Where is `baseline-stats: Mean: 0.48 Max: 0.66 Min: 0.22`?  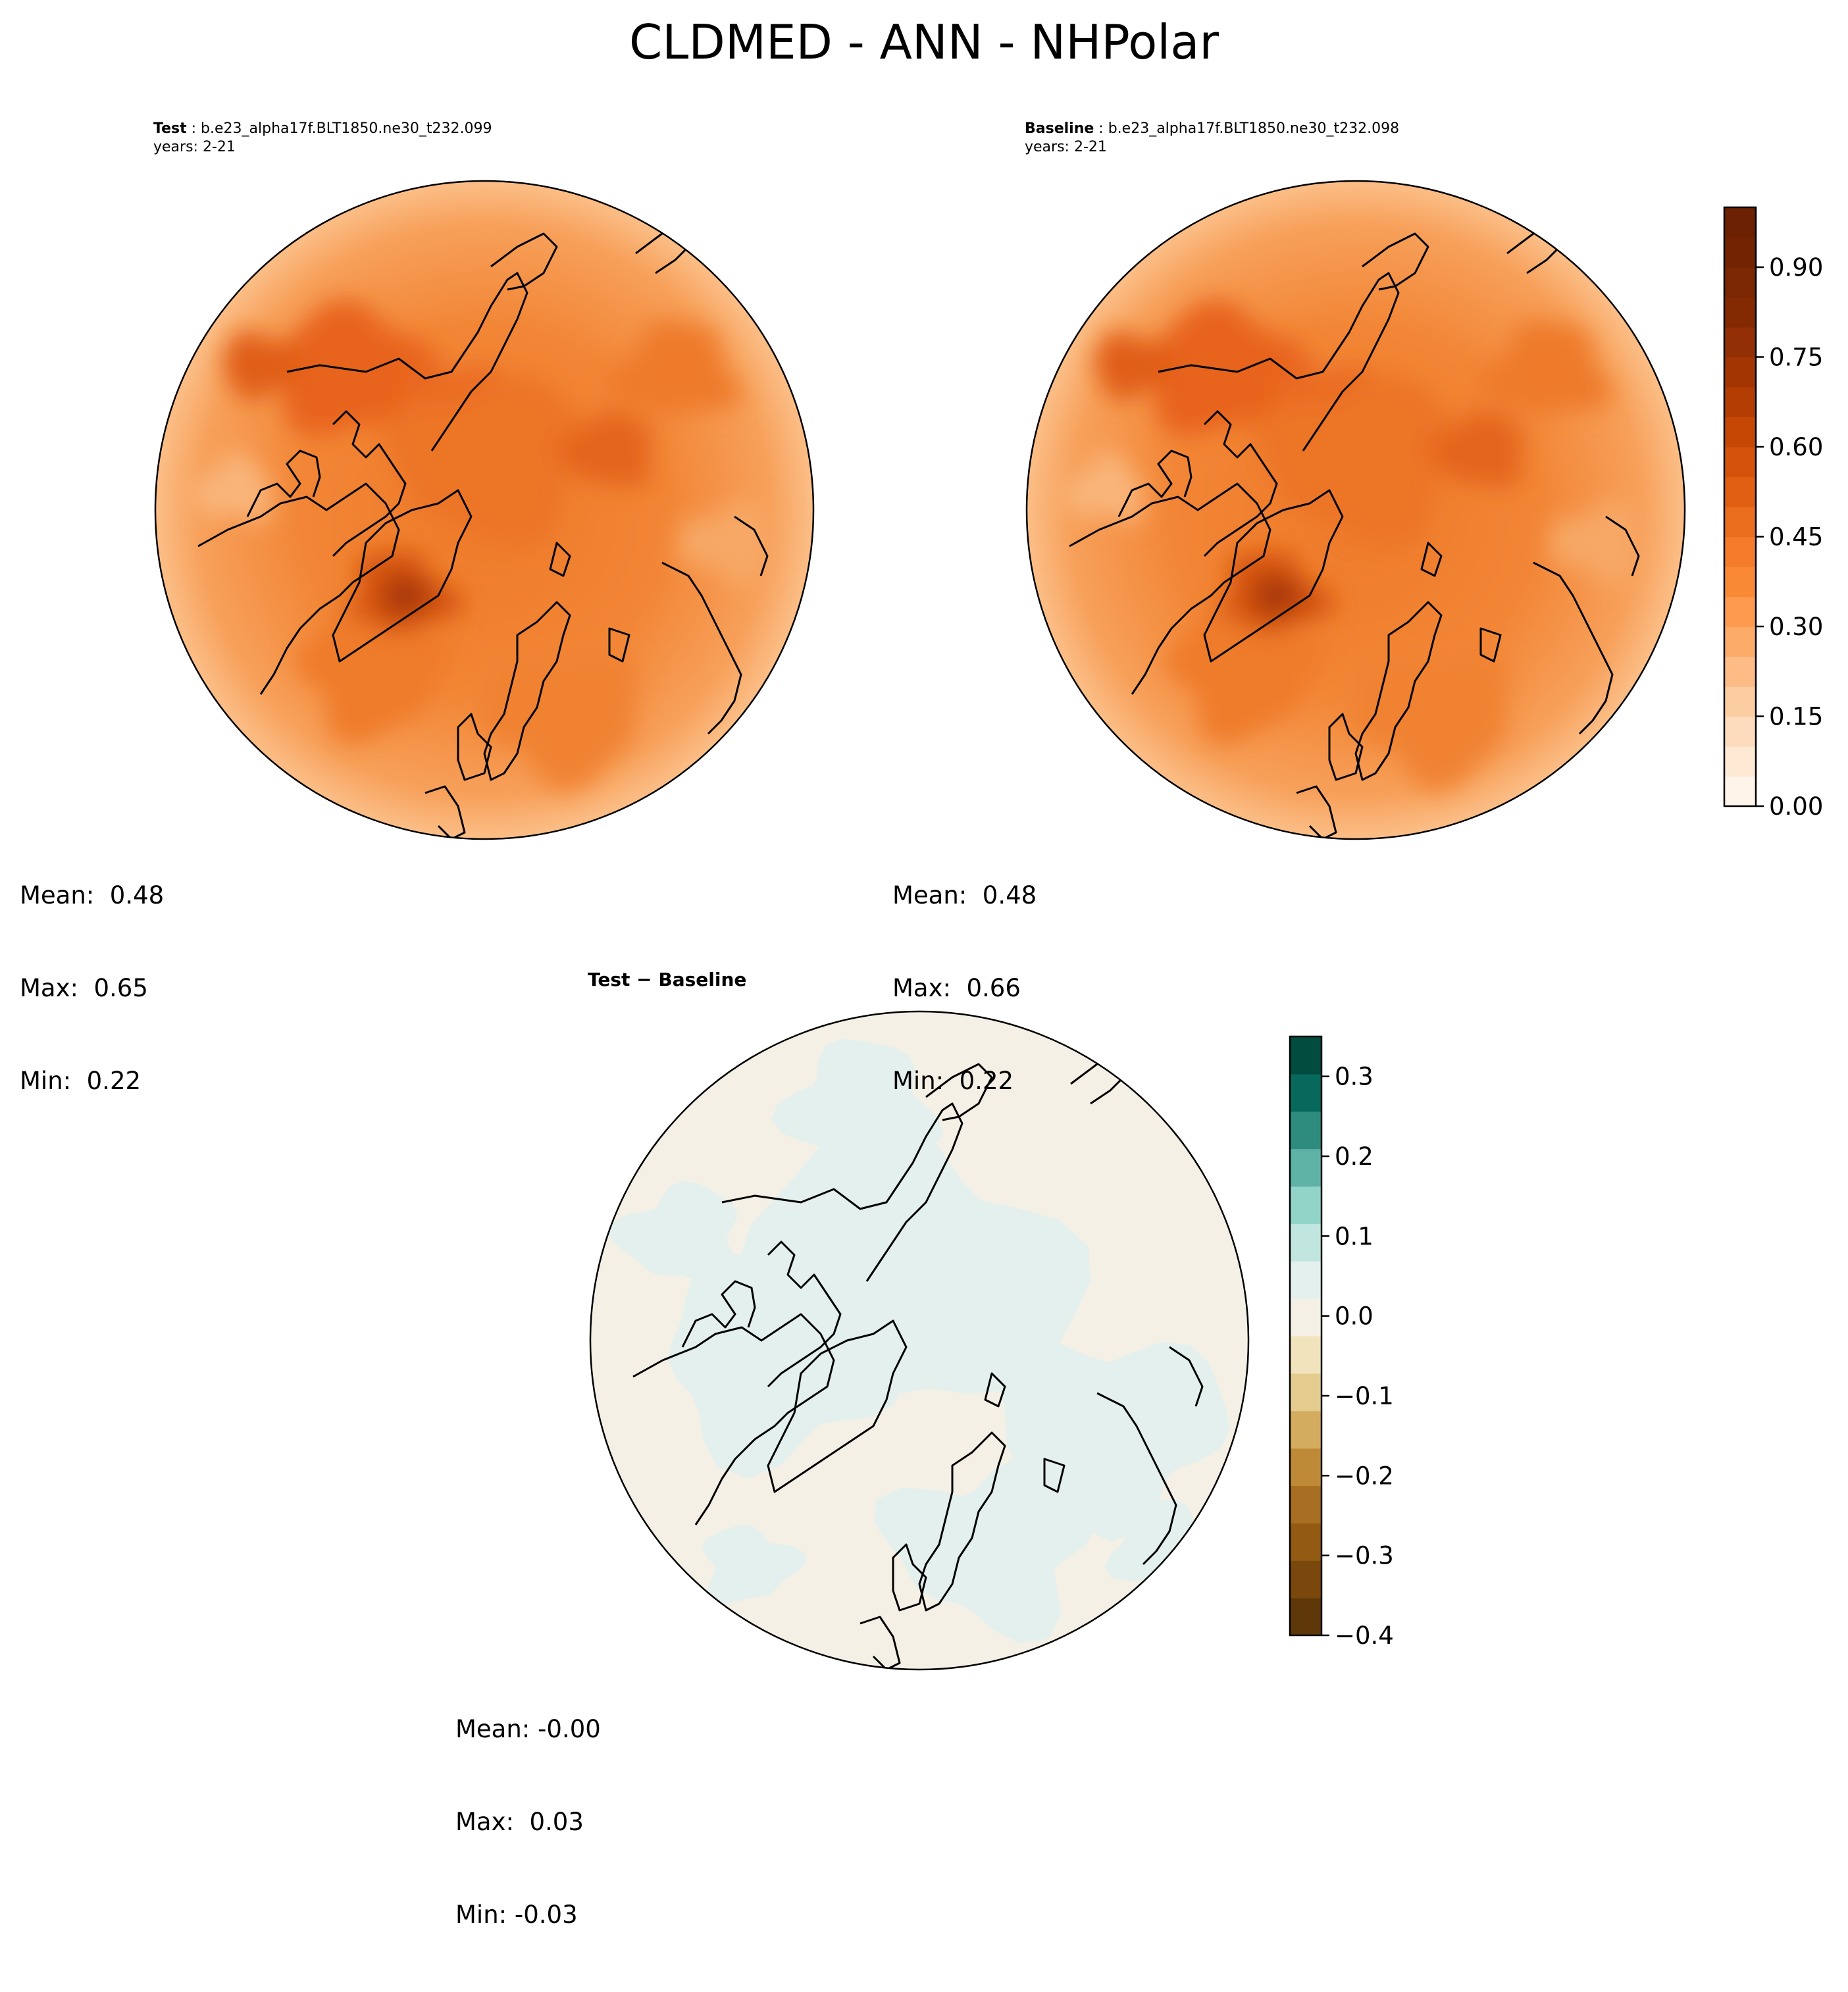
baseline-stats: Mean: 0.48 Max: 0.66 Min: 0.22 is located at coordinates (964, 988).